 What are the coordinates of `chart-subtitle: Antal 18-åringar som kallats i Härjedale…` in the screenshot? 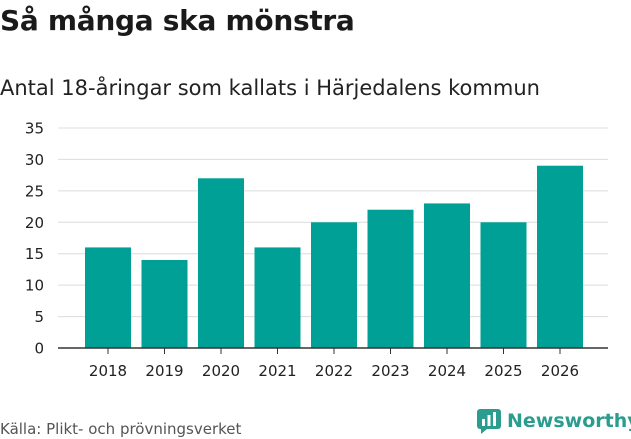 It's located at (270, 88).